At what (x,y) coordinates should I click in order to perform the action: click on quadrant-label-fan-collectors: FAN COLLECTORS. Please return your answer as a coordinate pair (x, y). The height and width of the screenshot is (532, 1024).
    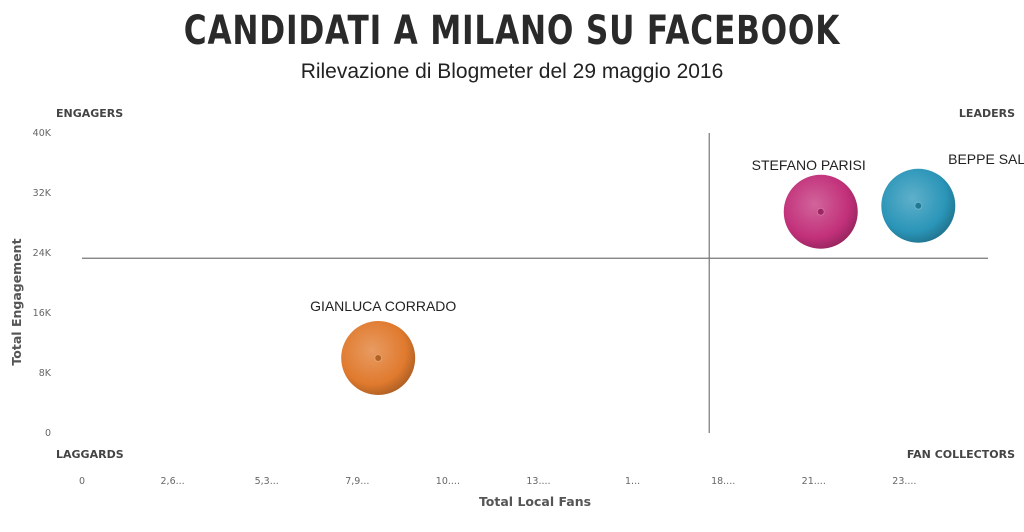
    Looking at the image, I should click on (961, 454).